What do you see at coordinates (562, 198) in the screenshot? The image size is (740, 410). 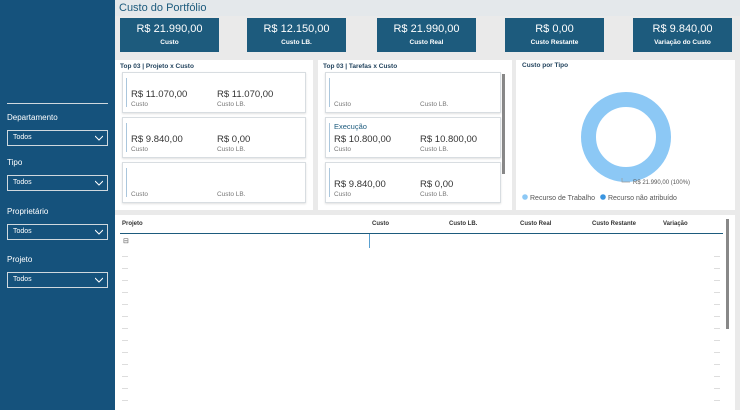 I see `legend-label: Recurso de Trabalho` at bounding box center [562, 198].